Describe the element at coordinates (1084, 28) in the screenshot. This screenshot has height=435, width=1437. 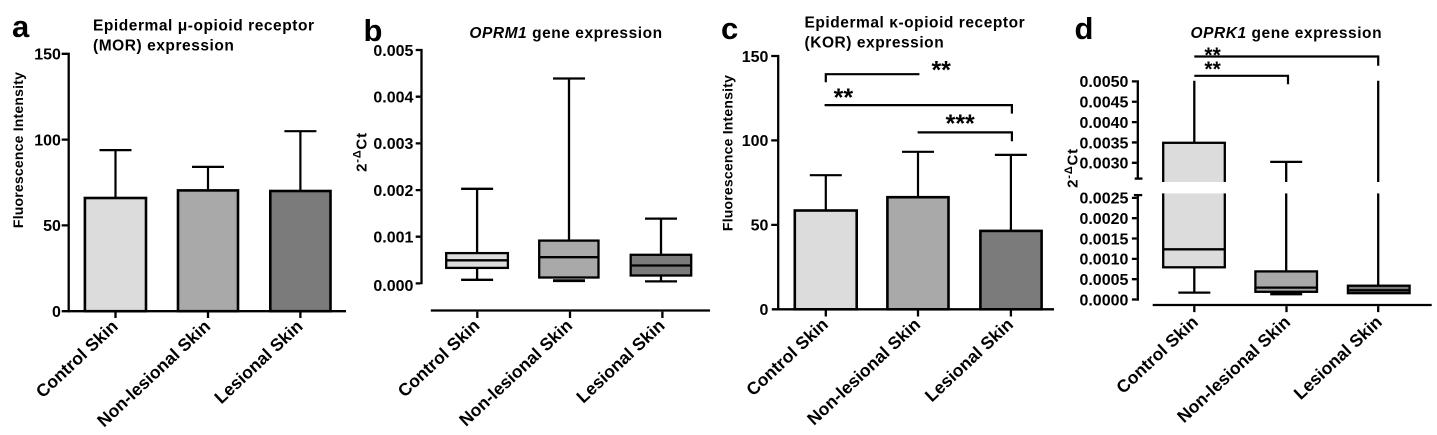
I see `svg-text: d` at that location.